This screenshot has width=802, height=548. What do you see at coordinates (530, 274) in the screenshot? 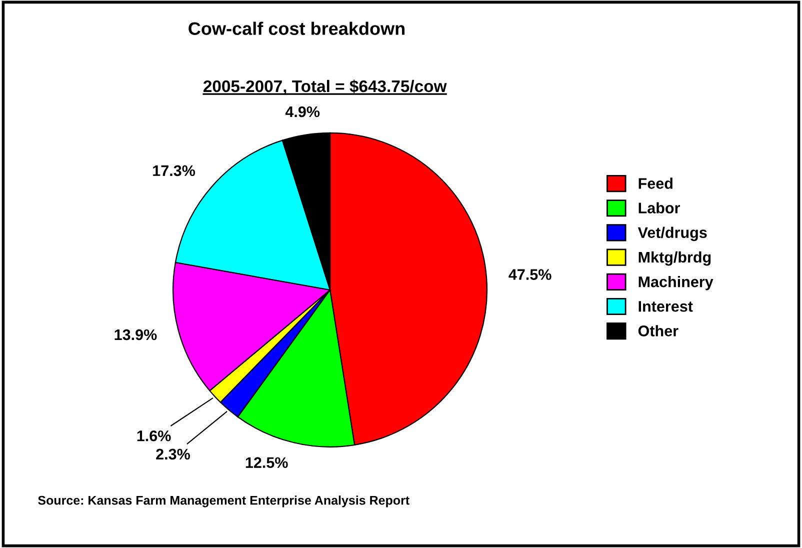
I see `data-label: 47.5%` at bounding box center [530, 274].